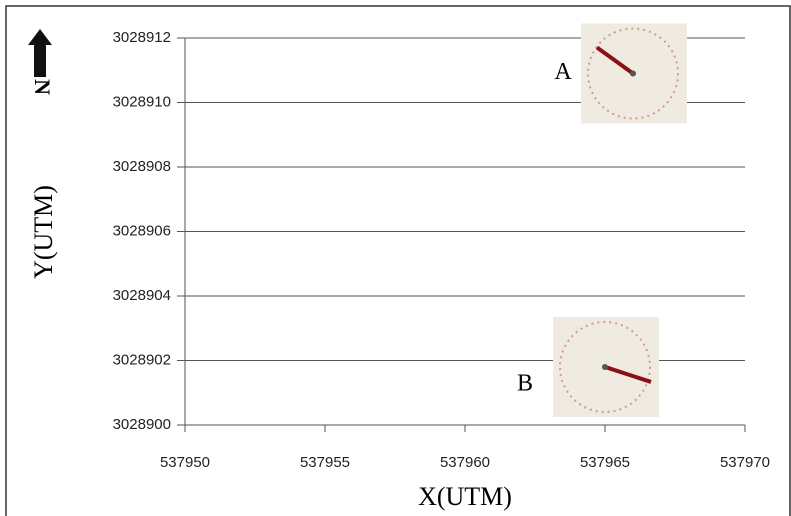 Image resolution: width=791 pixels, height=516 pixels. Describe the element at coordinates (465, 462) in the screenshot. I see `x-tick-label: 537960` at that location.